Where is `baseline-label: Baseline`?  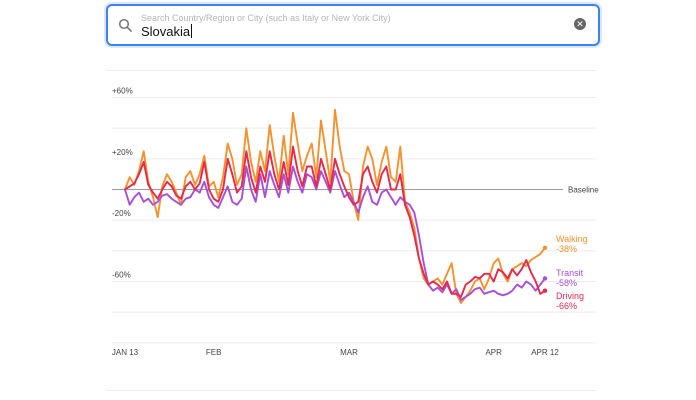
baseline-label: Baseline is located at coordinates (583, 190).